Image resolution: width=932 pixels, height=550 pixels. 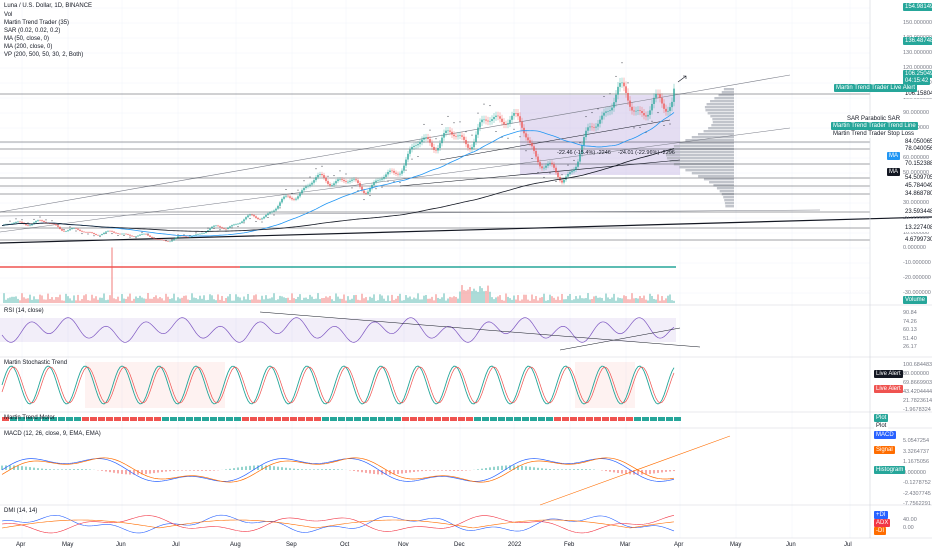 What do you see at coordinates (37, 23) in the screenshot?
I see `indicator-martin-trend-trader: Martin Trend Trader (35)` at bounding box center [37, 23].